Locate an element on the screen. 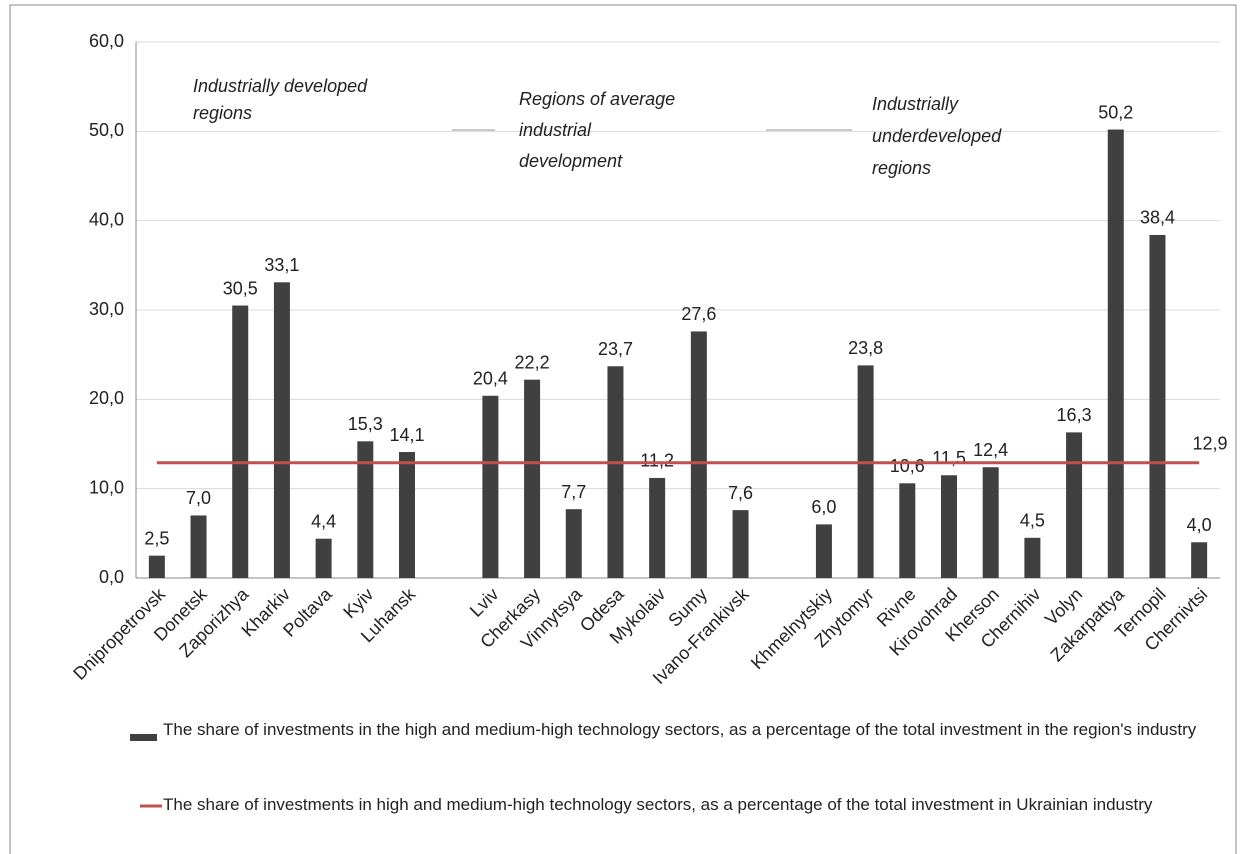 The image size is (1244, 854). value-label: 14,1 is located at coordinates (406, 435).